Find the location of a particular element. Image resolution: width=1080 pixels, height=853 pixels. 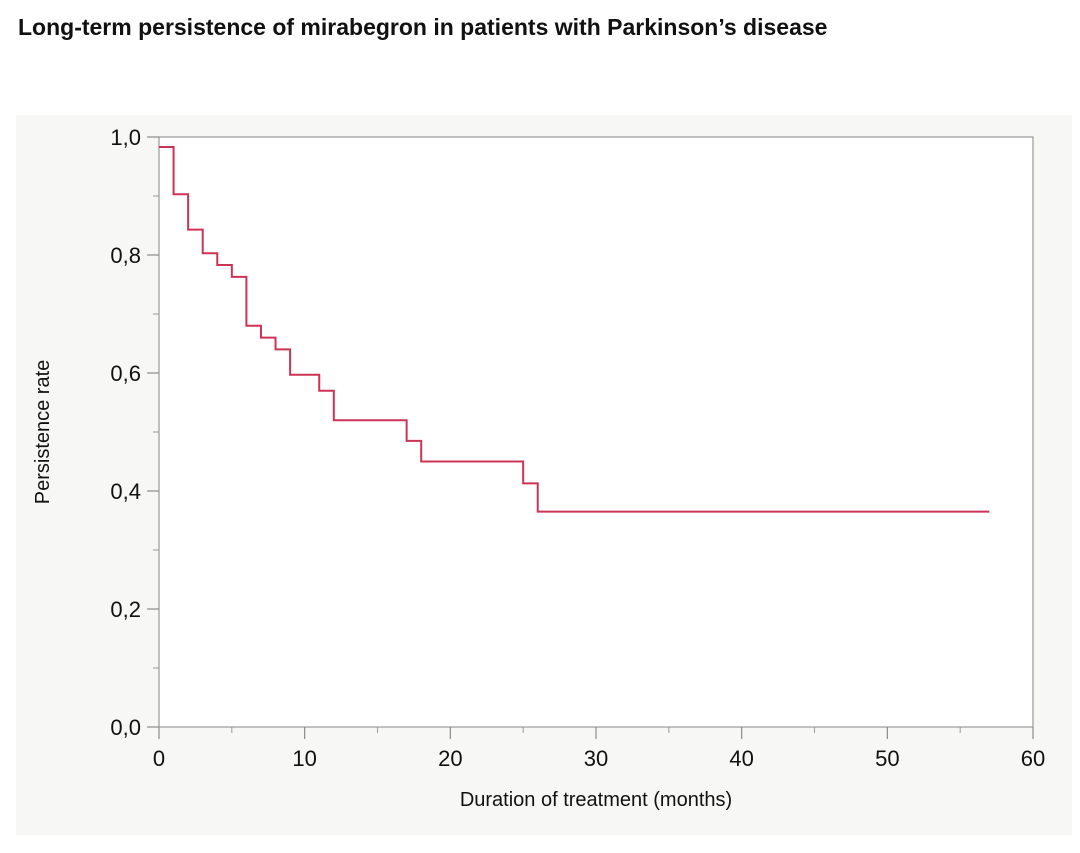

y-tick-label: 0,8 is located at coordinates (125, 255).